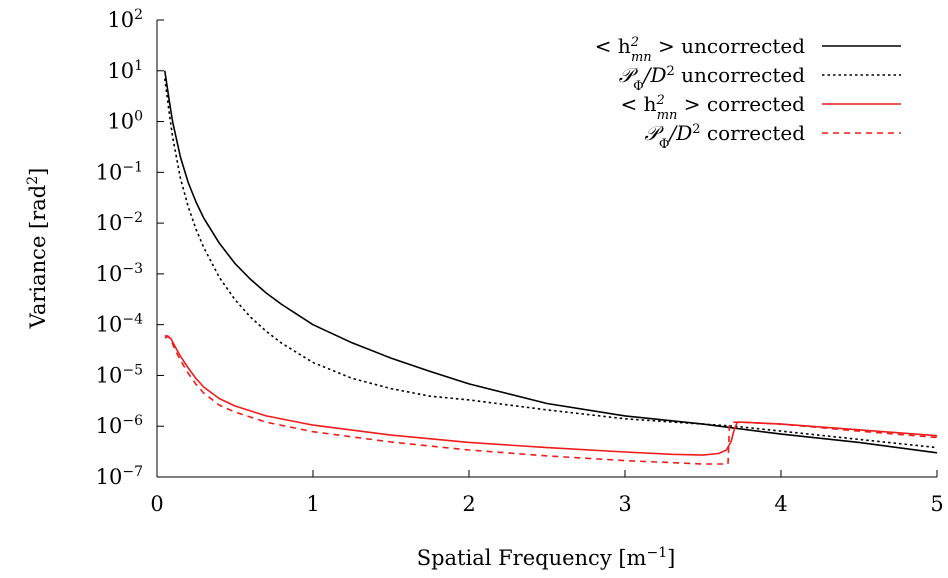 This screenshot has height=578, width=948. What do you see at coordinates (724, 136) in the screenshot?
I see `legend-label-4: 𝒫Φ/D2 corrected` at bounding box center [724, 136].